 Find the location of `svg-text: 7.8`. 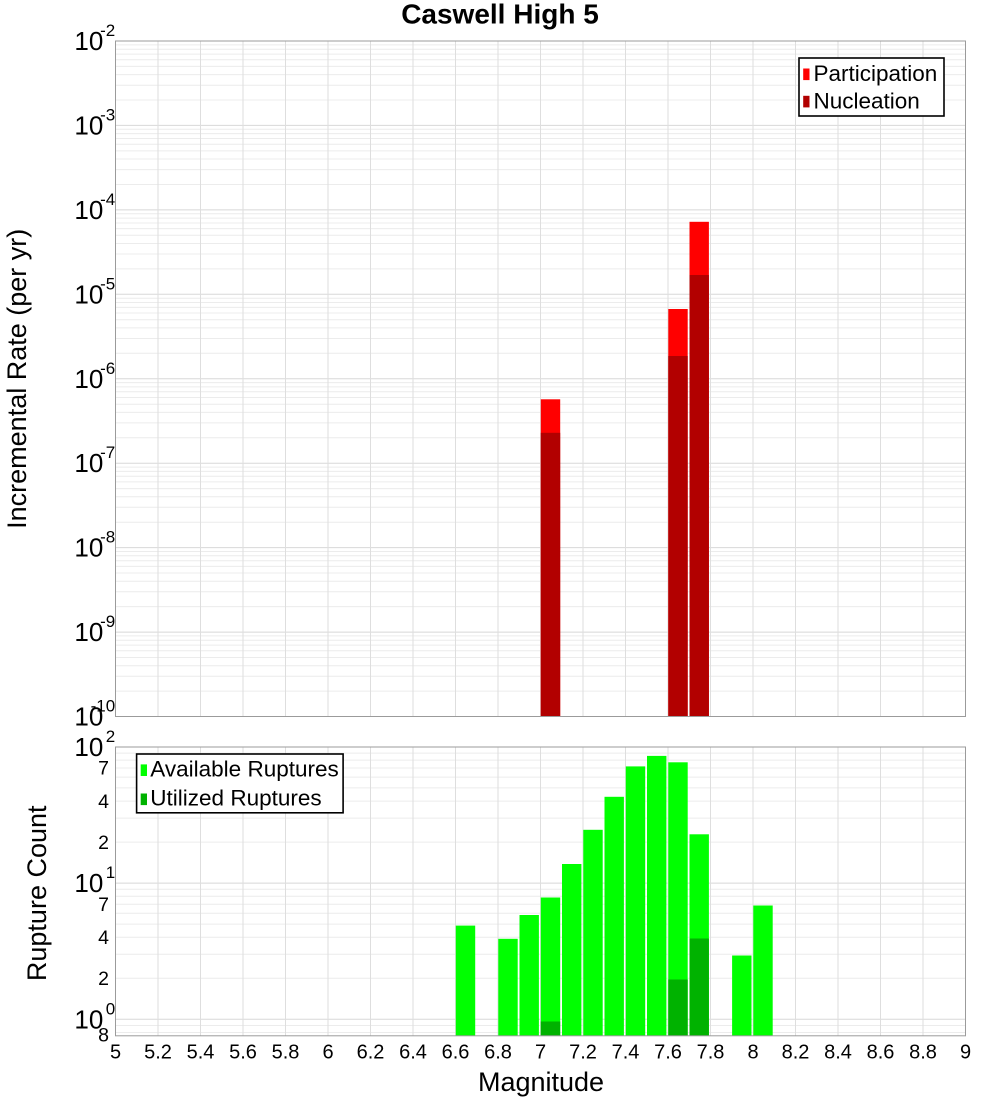

svg-text: 7.8 is located at coordinates (711, 1053).